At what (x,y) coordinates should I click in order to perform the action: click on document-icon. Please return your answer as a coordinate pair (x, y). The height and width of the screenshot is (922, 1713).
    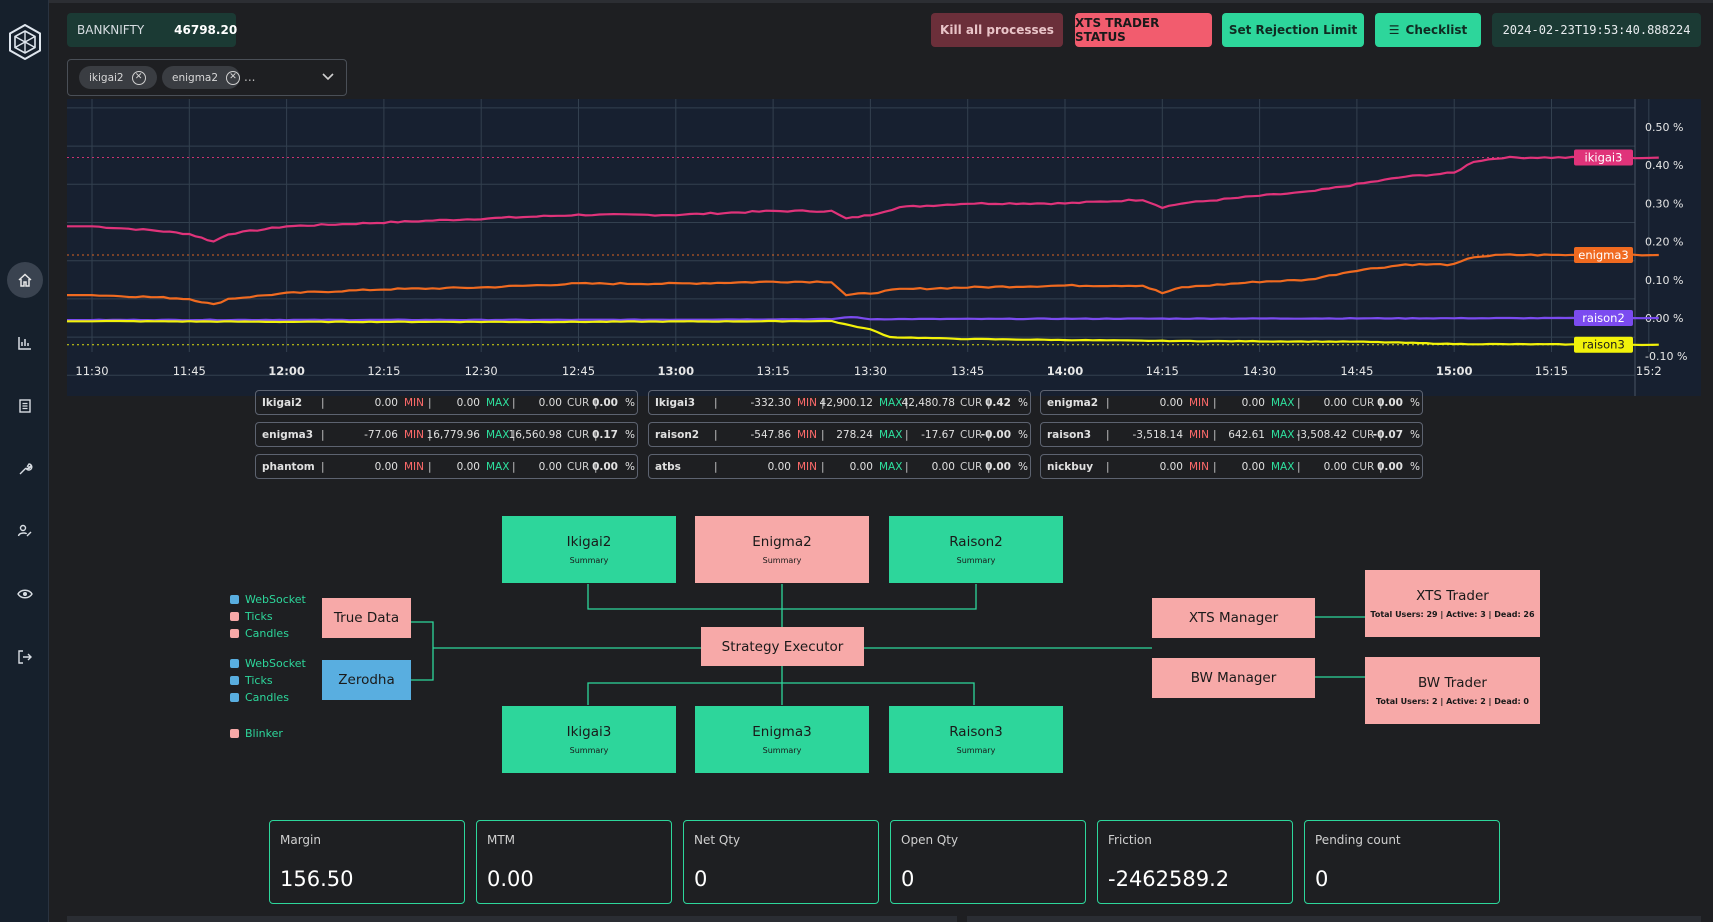
    Looking at the image, I should click on (25, 406).